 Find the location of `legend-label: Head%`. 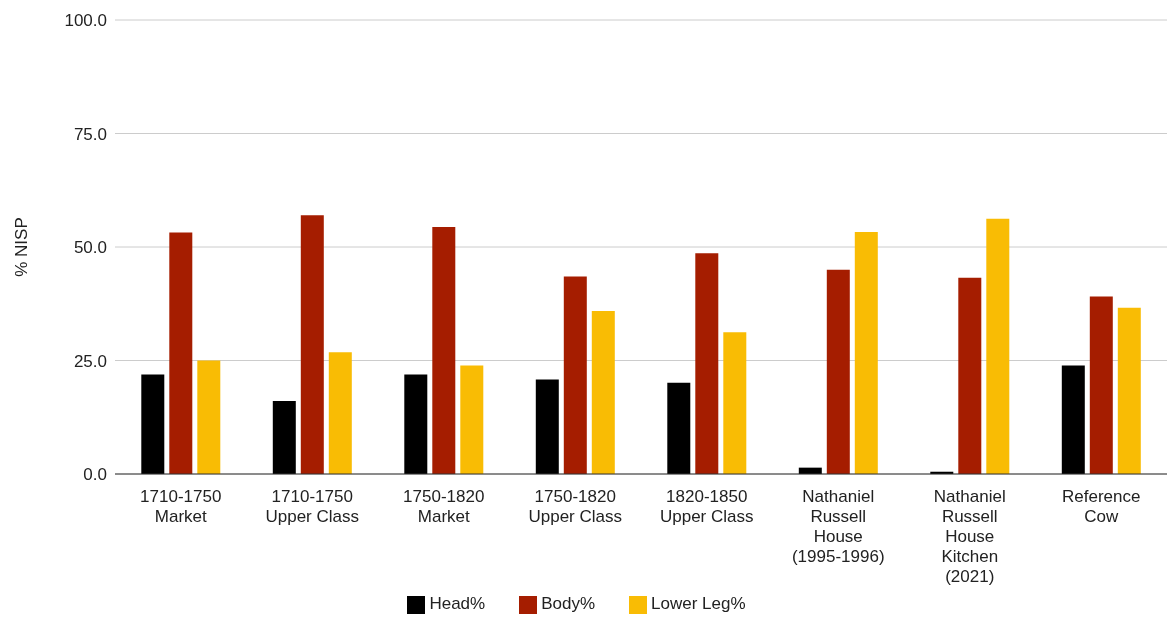

legend-label: Head% is located at coordinates (457, 603).